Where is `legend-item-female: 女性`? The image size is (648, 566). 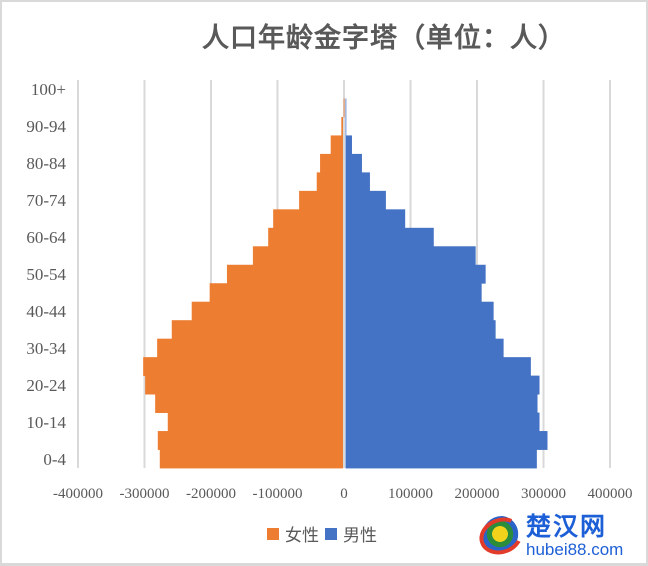
legend-item-female: 女性 is located at coordinates (293, 533).